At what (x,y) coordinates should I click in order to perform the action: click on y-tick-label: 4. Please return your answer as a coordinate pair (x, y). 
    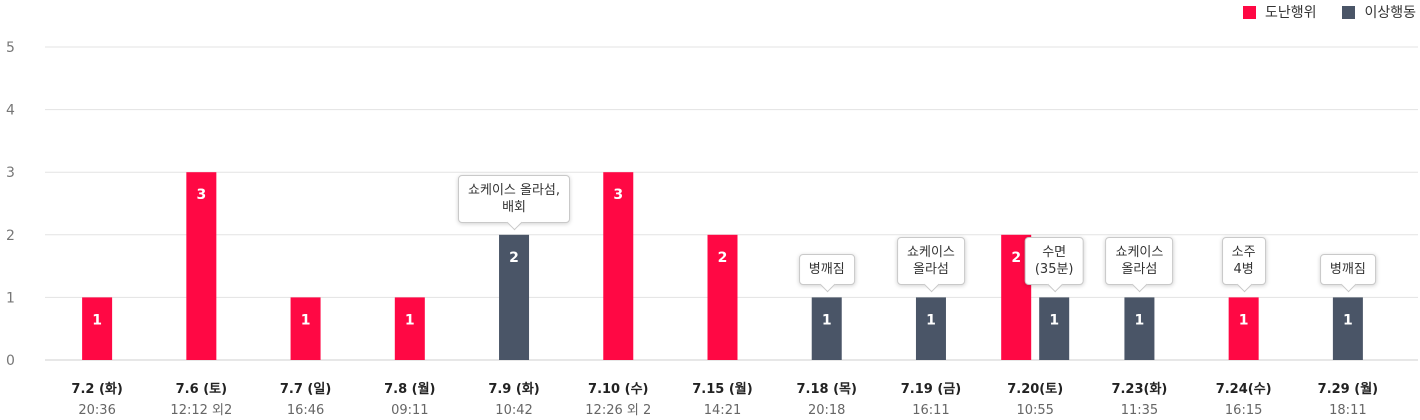
    Looking at the image, I should click on (10, 111).